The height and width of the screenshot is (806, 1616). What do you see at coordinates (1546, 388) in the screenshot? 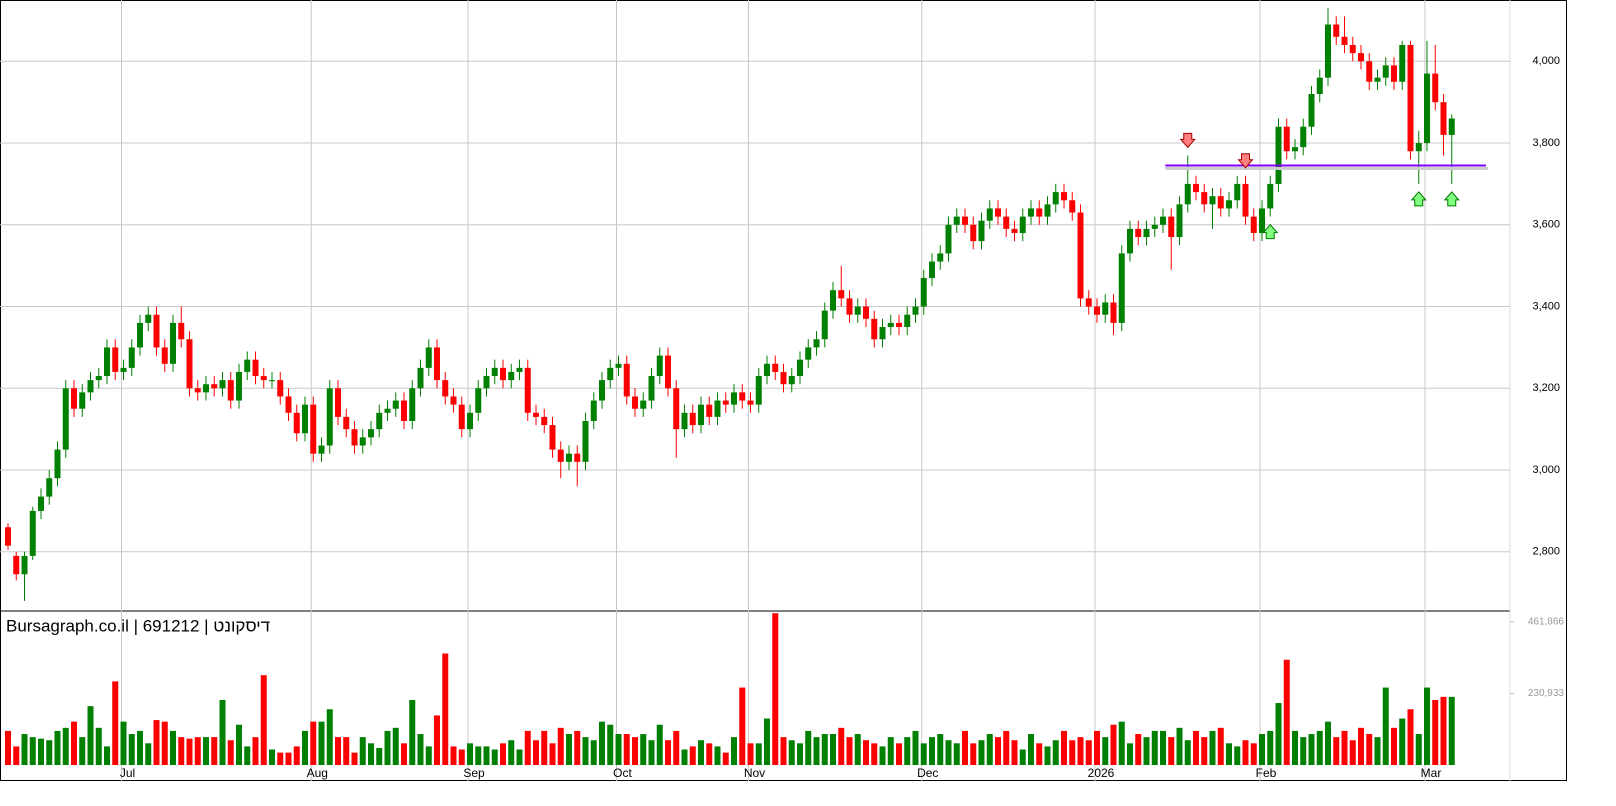
I see `y-tick-label: 3,200` at bounding box center [1546, 388].